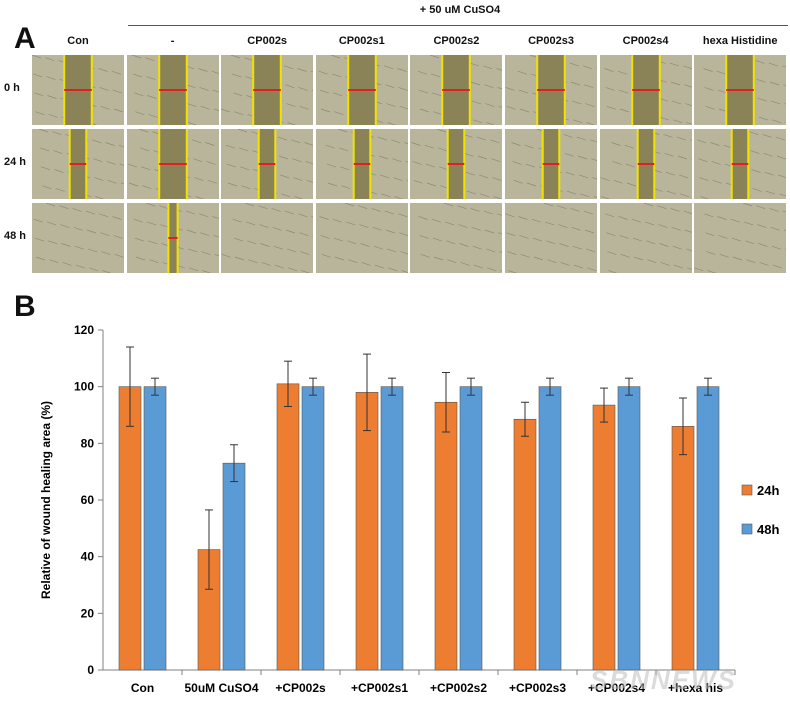  I want to click on y-tick-label: 100, so click(84, 387).